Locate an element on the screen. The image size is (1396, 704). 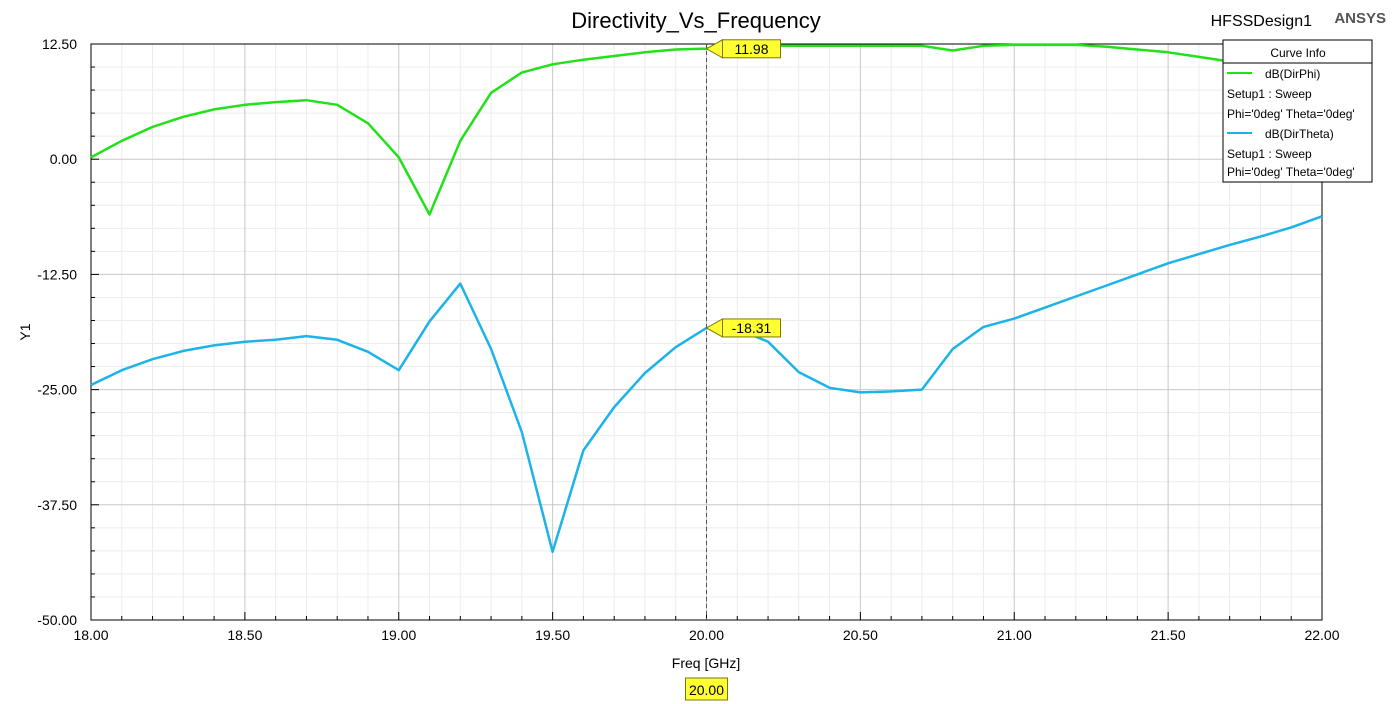
marker-x-value: 20.00 is located at coordinates (706, 690).